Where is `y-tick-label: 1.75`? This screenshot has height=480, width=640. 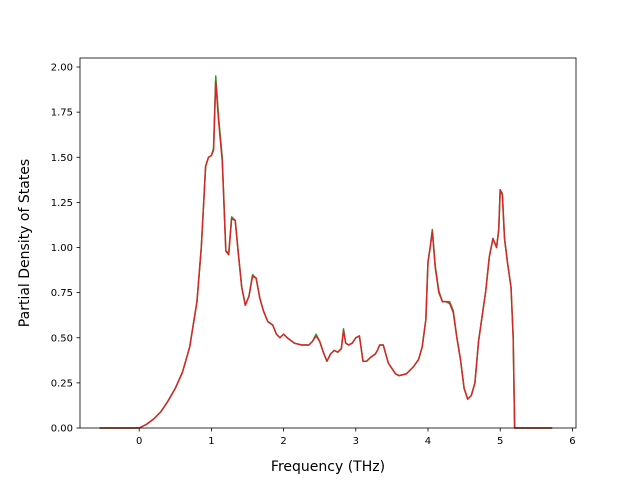
y-tick-label: 1.75 is located at coordinates (62, 113).